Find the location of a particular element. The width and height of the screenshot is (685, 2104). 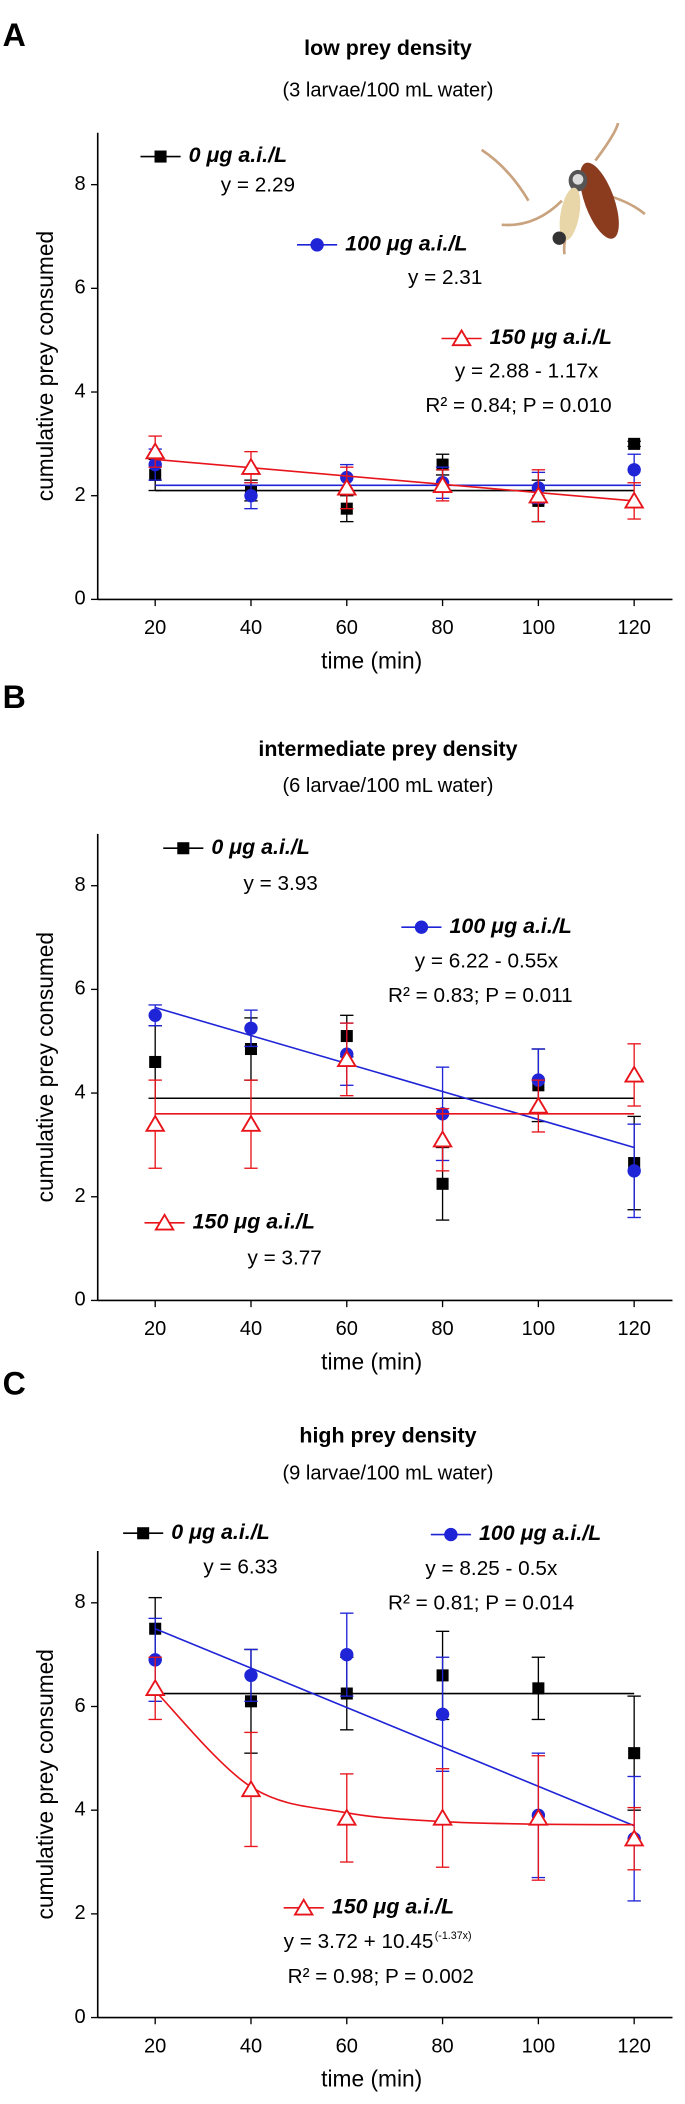

chart-subtitle: (9 larvae/100 mL water) is located at coordinates (388, 1474).